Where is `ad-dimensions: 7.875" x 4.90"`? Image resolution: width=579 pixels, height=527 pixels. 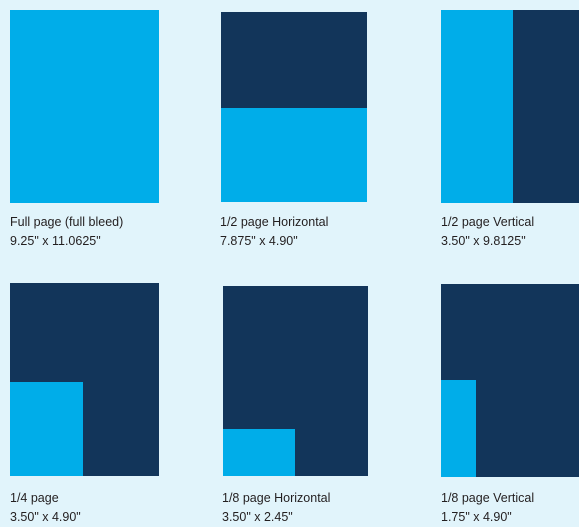
ad-dimensions: 7.875" x 4.90" is located at coordinates (259, 241).